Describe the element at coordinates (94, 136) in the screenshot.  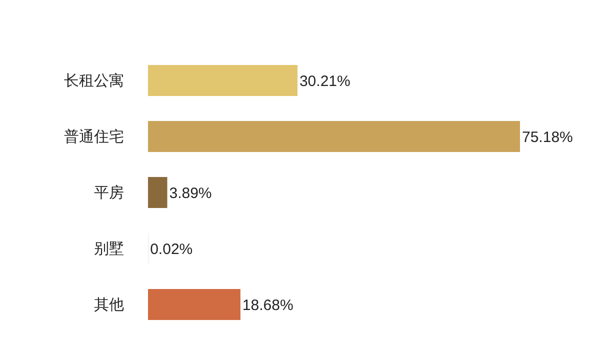
I see `y-tick-label: 普通住宅` at that location.